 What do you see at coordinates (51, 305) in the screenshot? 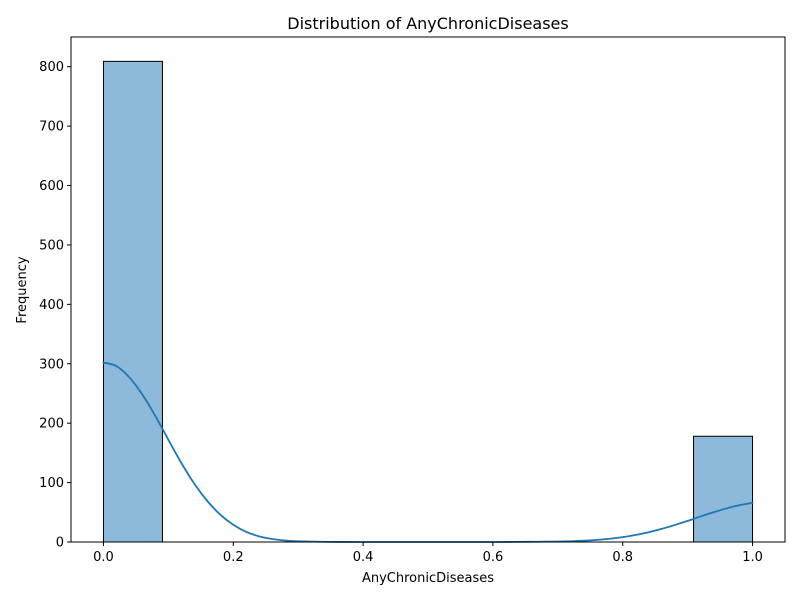
I see `y-tick-label: 400` at bounding box center [51, 305].